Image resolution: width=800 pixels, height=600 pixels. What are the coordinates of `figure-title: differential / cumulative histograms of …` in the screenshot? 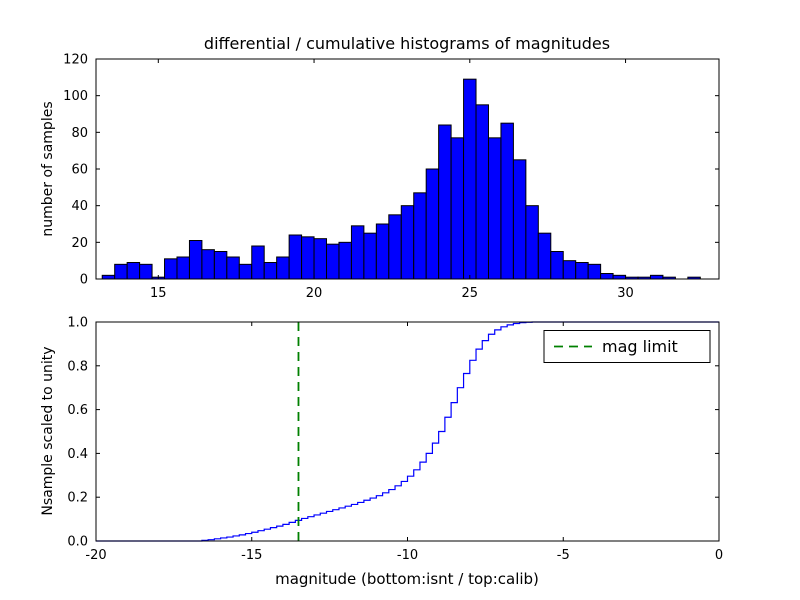 It's located at (407, 43).